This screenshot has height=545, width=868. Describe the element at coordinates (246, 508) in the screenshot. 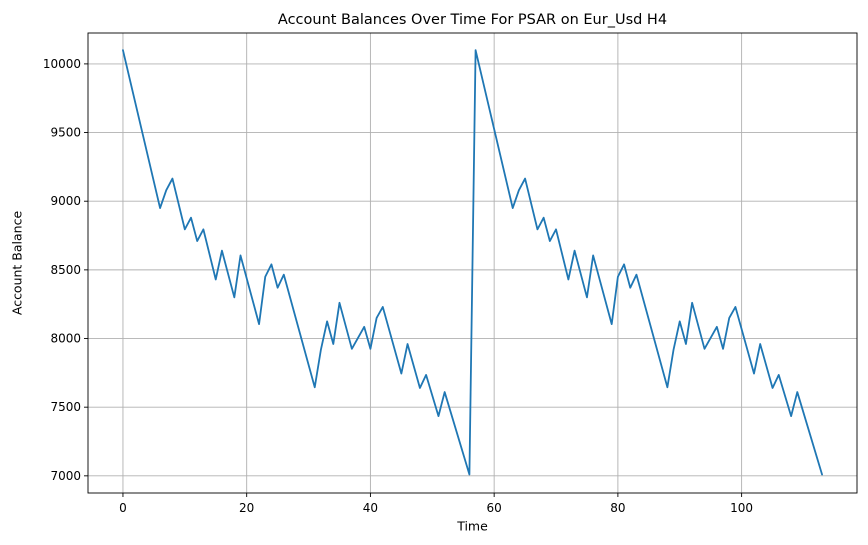

I see `x-tick-label: 20` at that location.